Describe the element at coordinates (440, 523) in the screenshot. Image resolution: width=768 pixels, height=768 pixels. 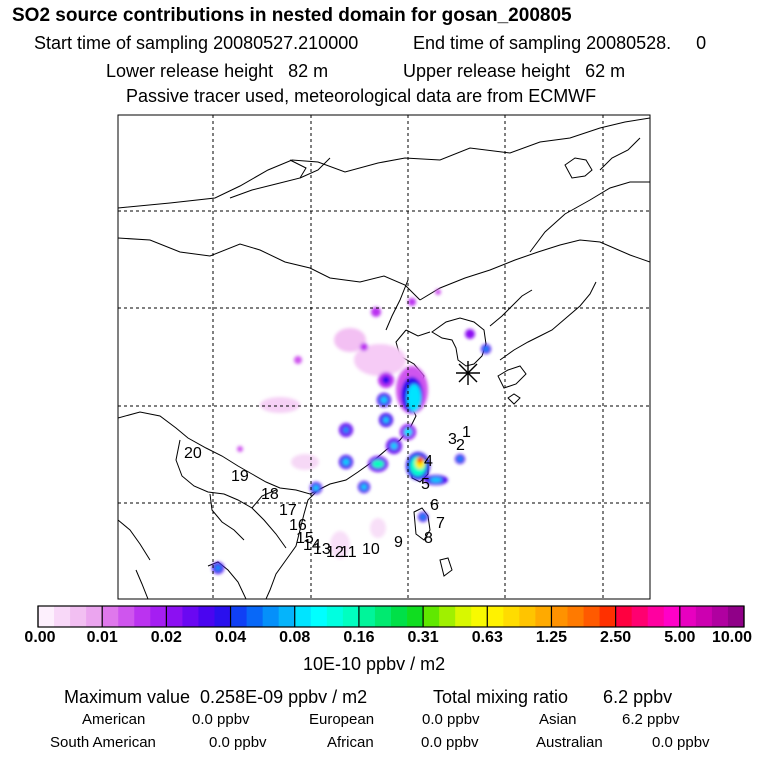
I see `source-label-7: 7` at that location.